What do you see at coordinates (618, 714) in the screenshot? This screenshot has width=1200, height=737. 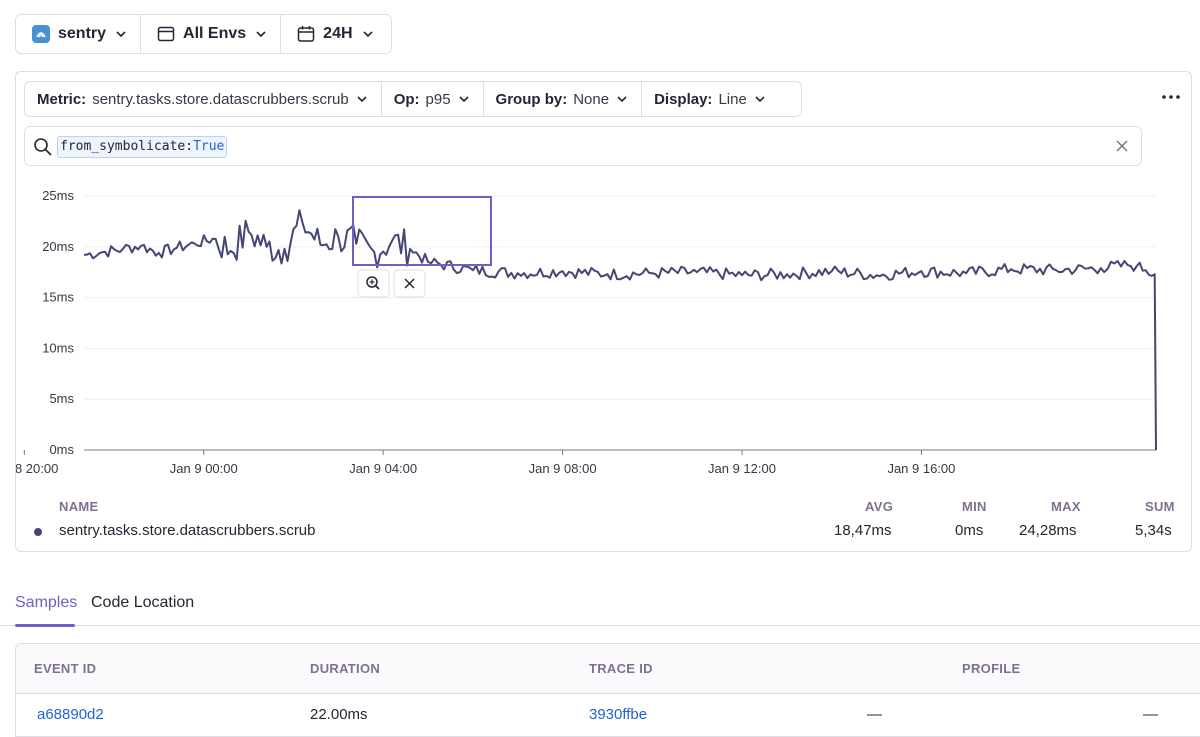 I see `trace-id-link: 3930ffbe` at bounding box center [618, 714].